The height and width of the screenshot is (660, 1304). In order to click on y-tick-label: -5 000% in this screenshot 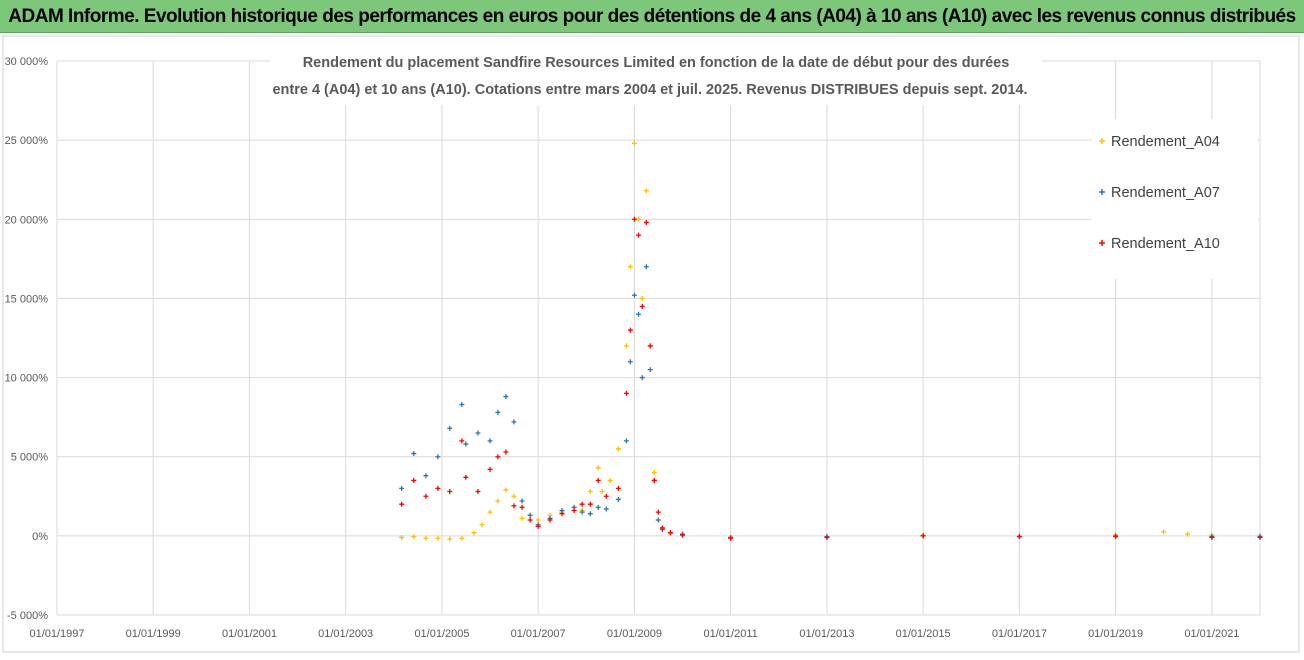, I will do `click(27, 616)`.